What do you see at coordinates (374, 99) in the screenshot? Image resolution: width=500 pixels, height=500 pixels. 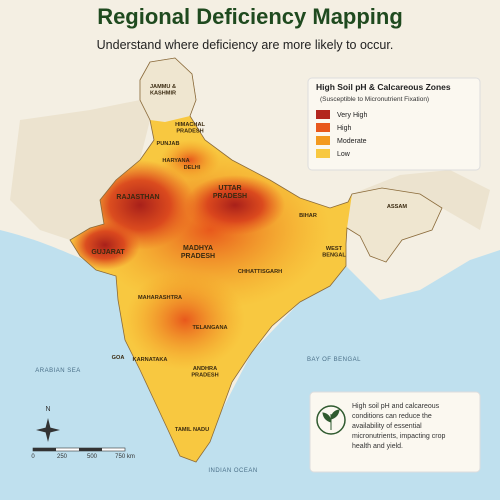 I see `legend-subtitle: (Susceptible to Micronutrient Fixation)` at bounding box center [374, 99].